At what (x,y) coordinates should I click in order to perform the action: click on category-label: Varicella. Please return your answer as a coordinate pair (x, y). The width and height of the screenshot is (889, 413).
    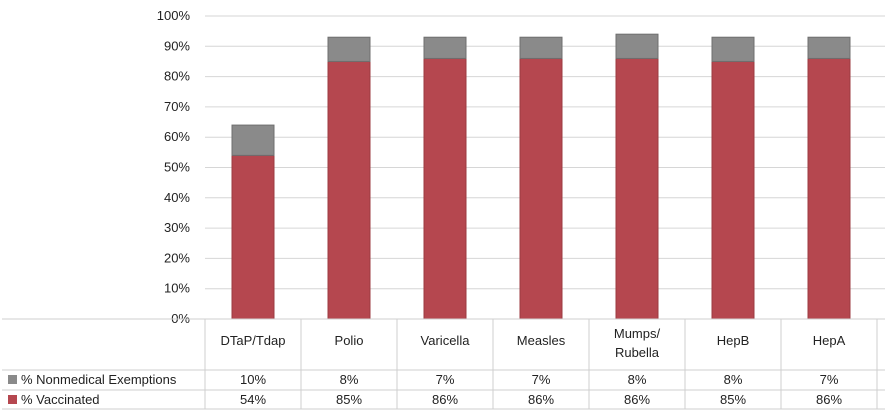
    Looking at the image, I should click on (446, 340).